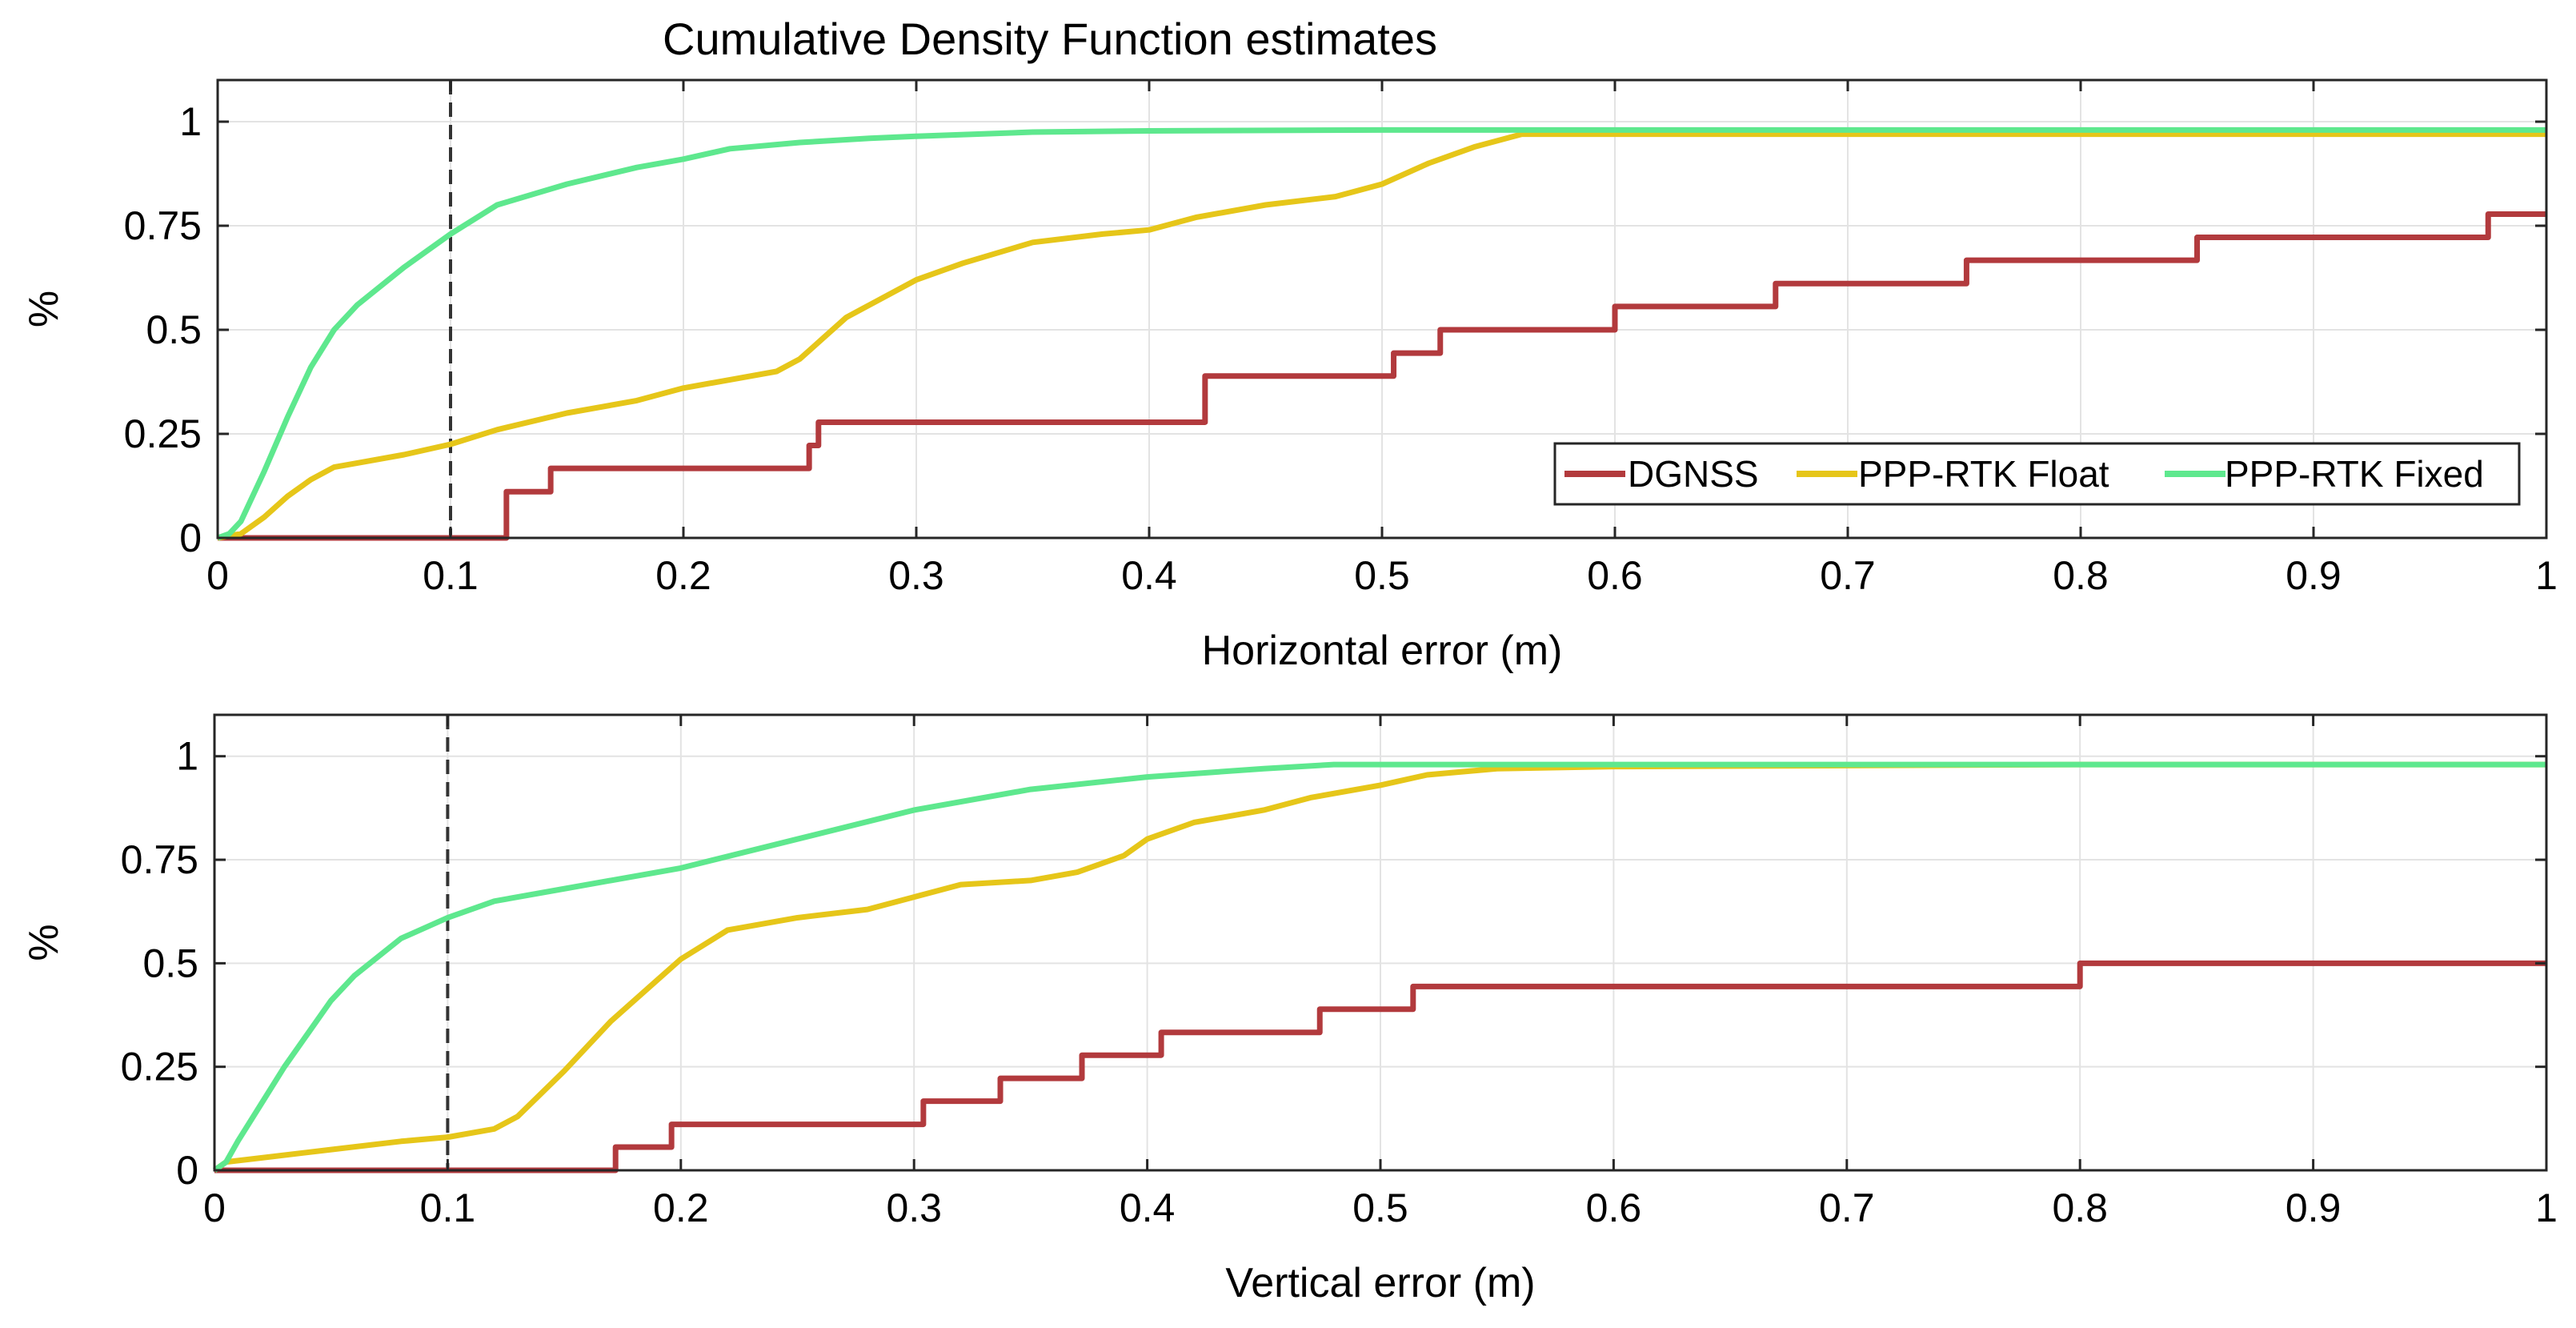 The image size is (2576, 1328). I want to click on legend-label: PPP-RTK Float, so click(1983, 474).